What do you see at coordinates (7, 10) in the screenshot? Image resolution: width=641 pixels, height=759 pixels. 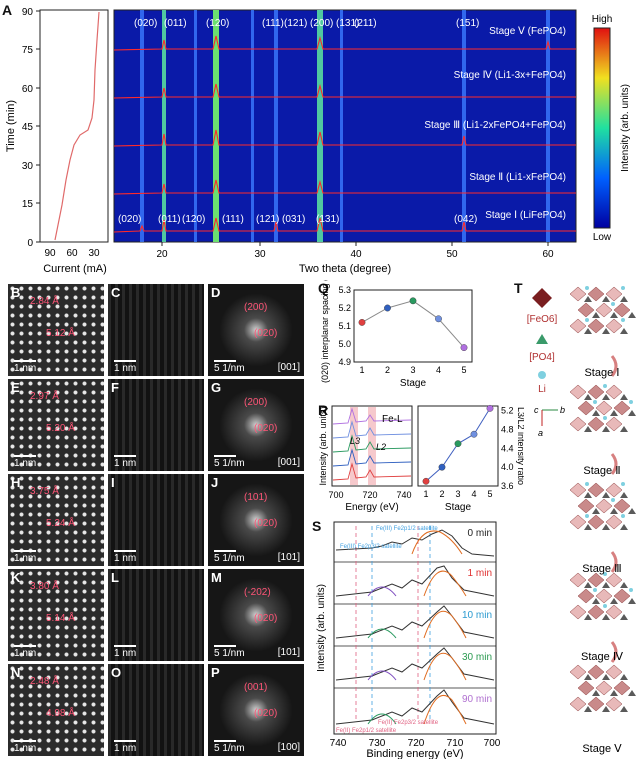 I see `panel-a-label: A` at bounding box center [7, 10].